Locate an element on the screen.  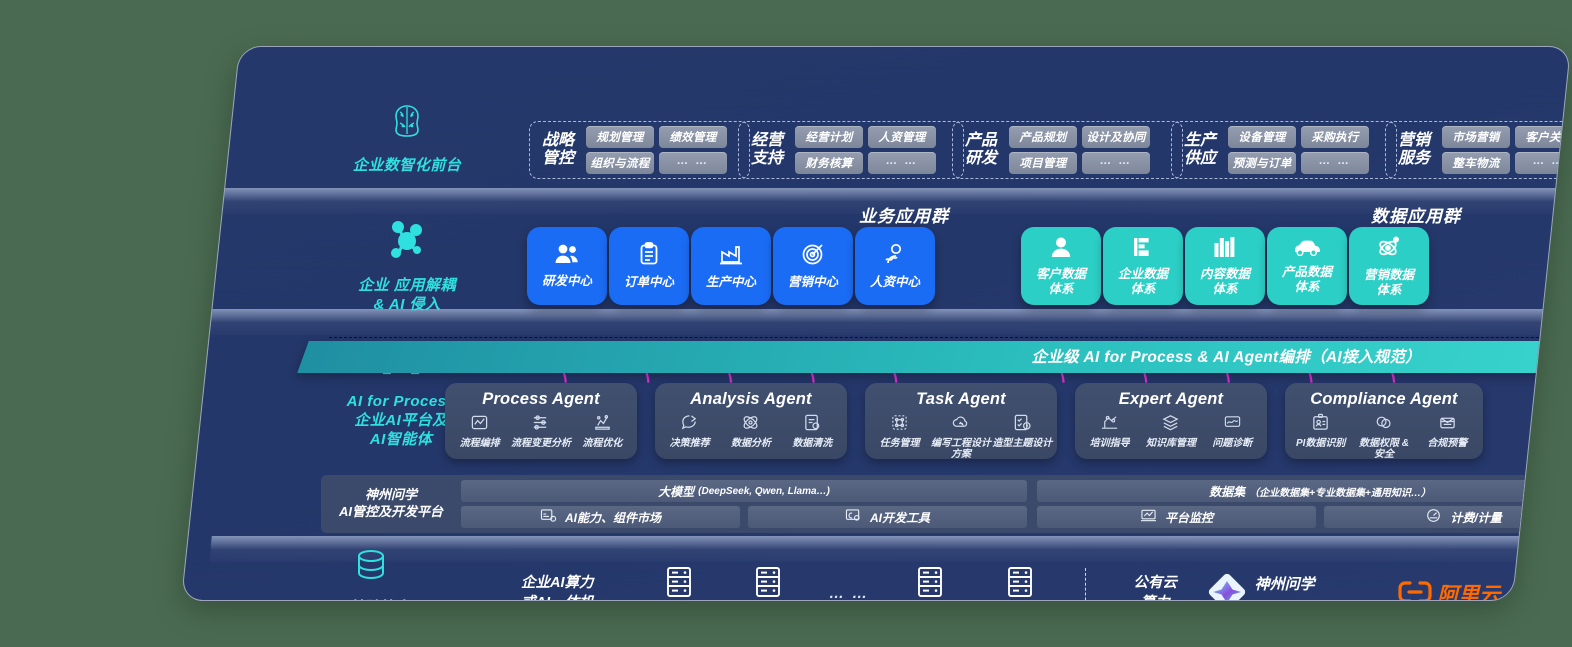
agent-feature: 数据清洗 is located at coordinates (812, 431).